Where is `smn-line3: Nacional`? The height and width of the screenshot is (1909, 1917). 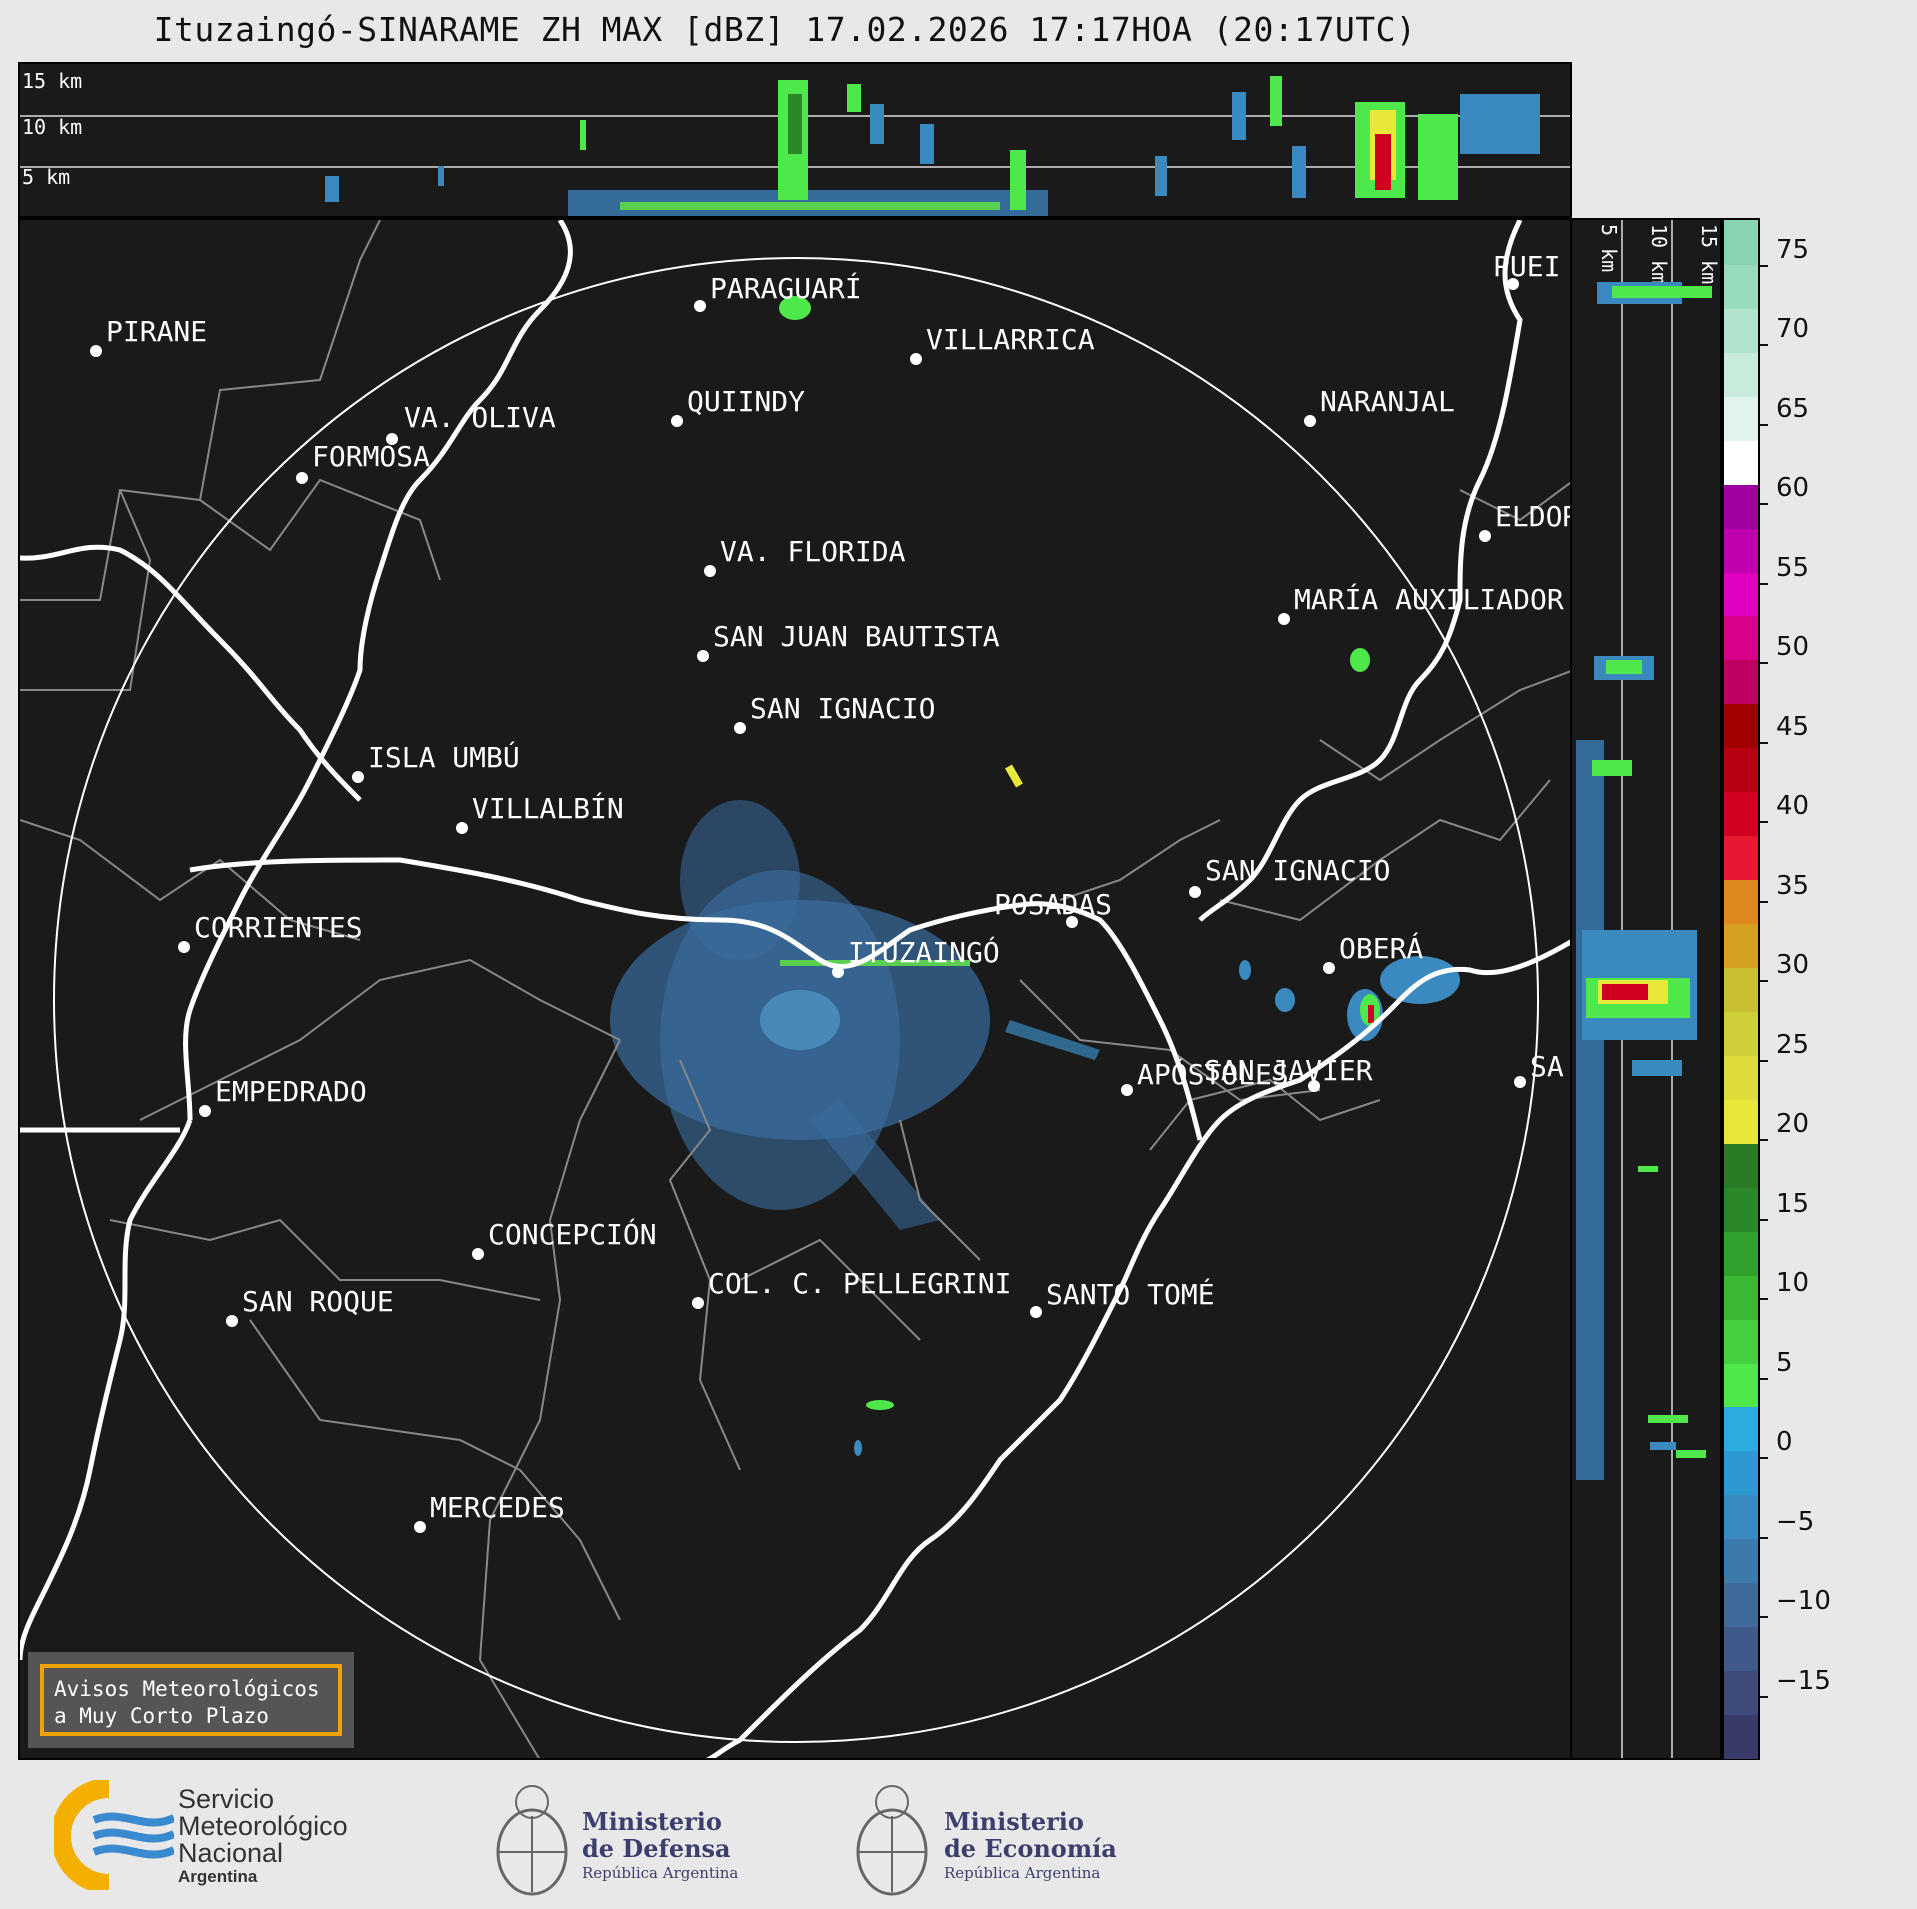
smn-line3: Nacional is located at coordinates (231, 1853).